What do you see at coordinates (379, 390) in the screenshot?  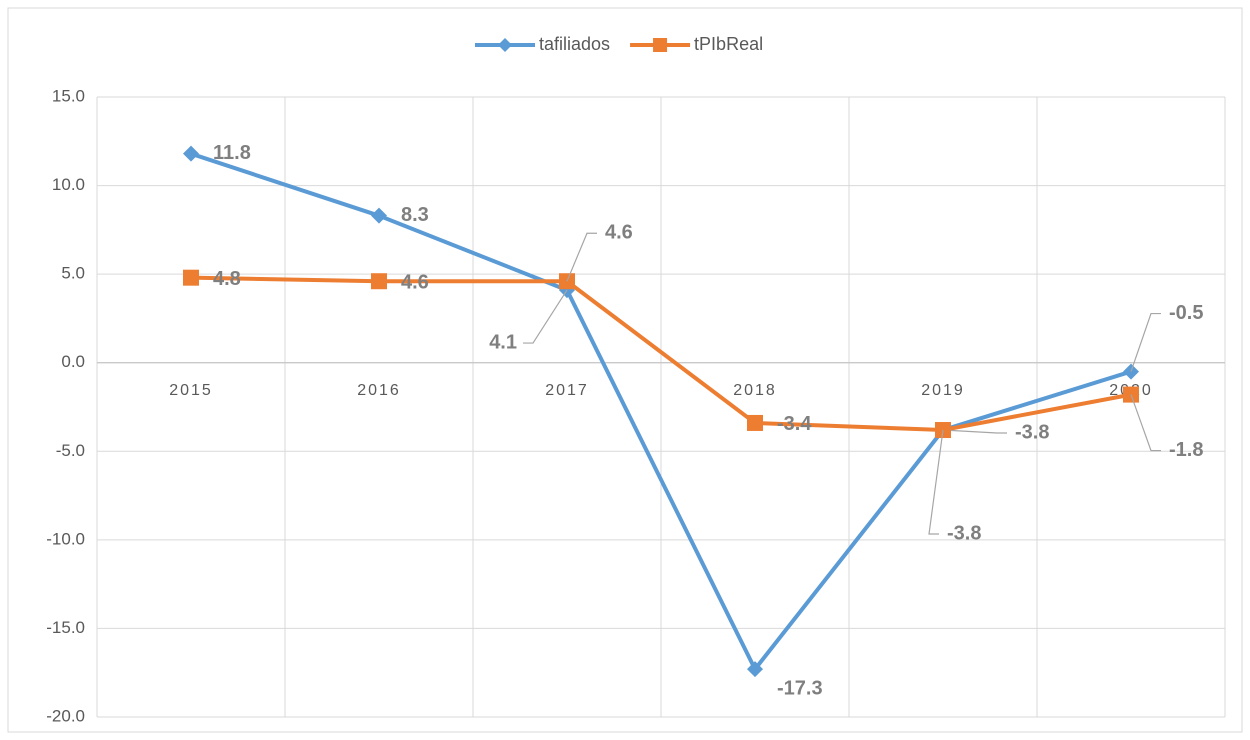 I see `x-tick-label: 2016` at bounding box center [379, 390].